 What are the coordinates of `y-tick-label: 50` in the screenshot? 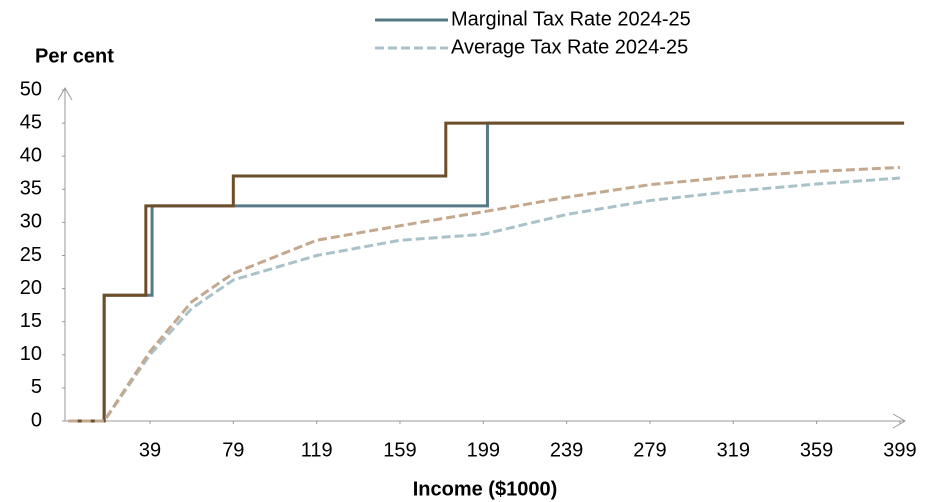 It's located at (31, 89).